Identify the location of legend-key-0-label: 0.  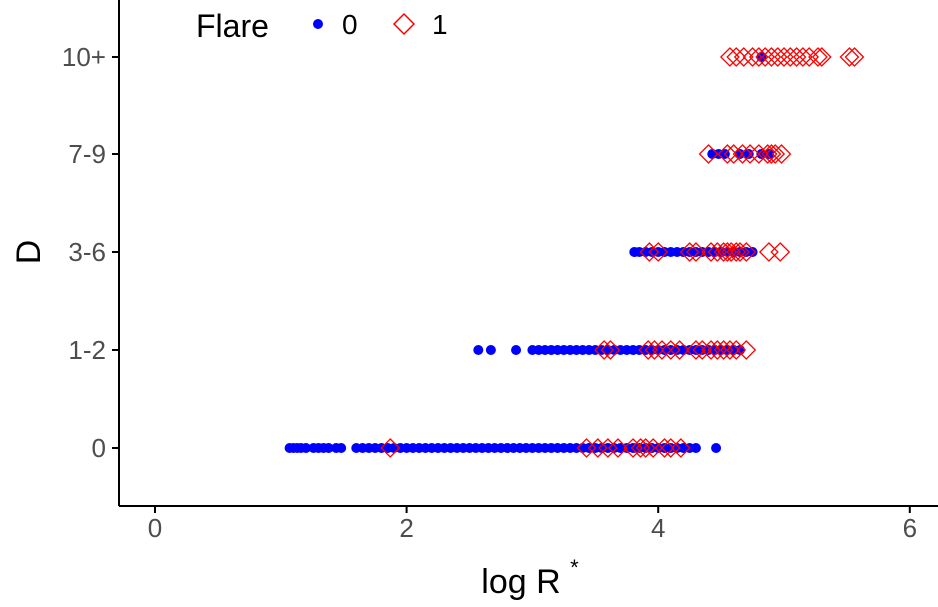
(350, 24).